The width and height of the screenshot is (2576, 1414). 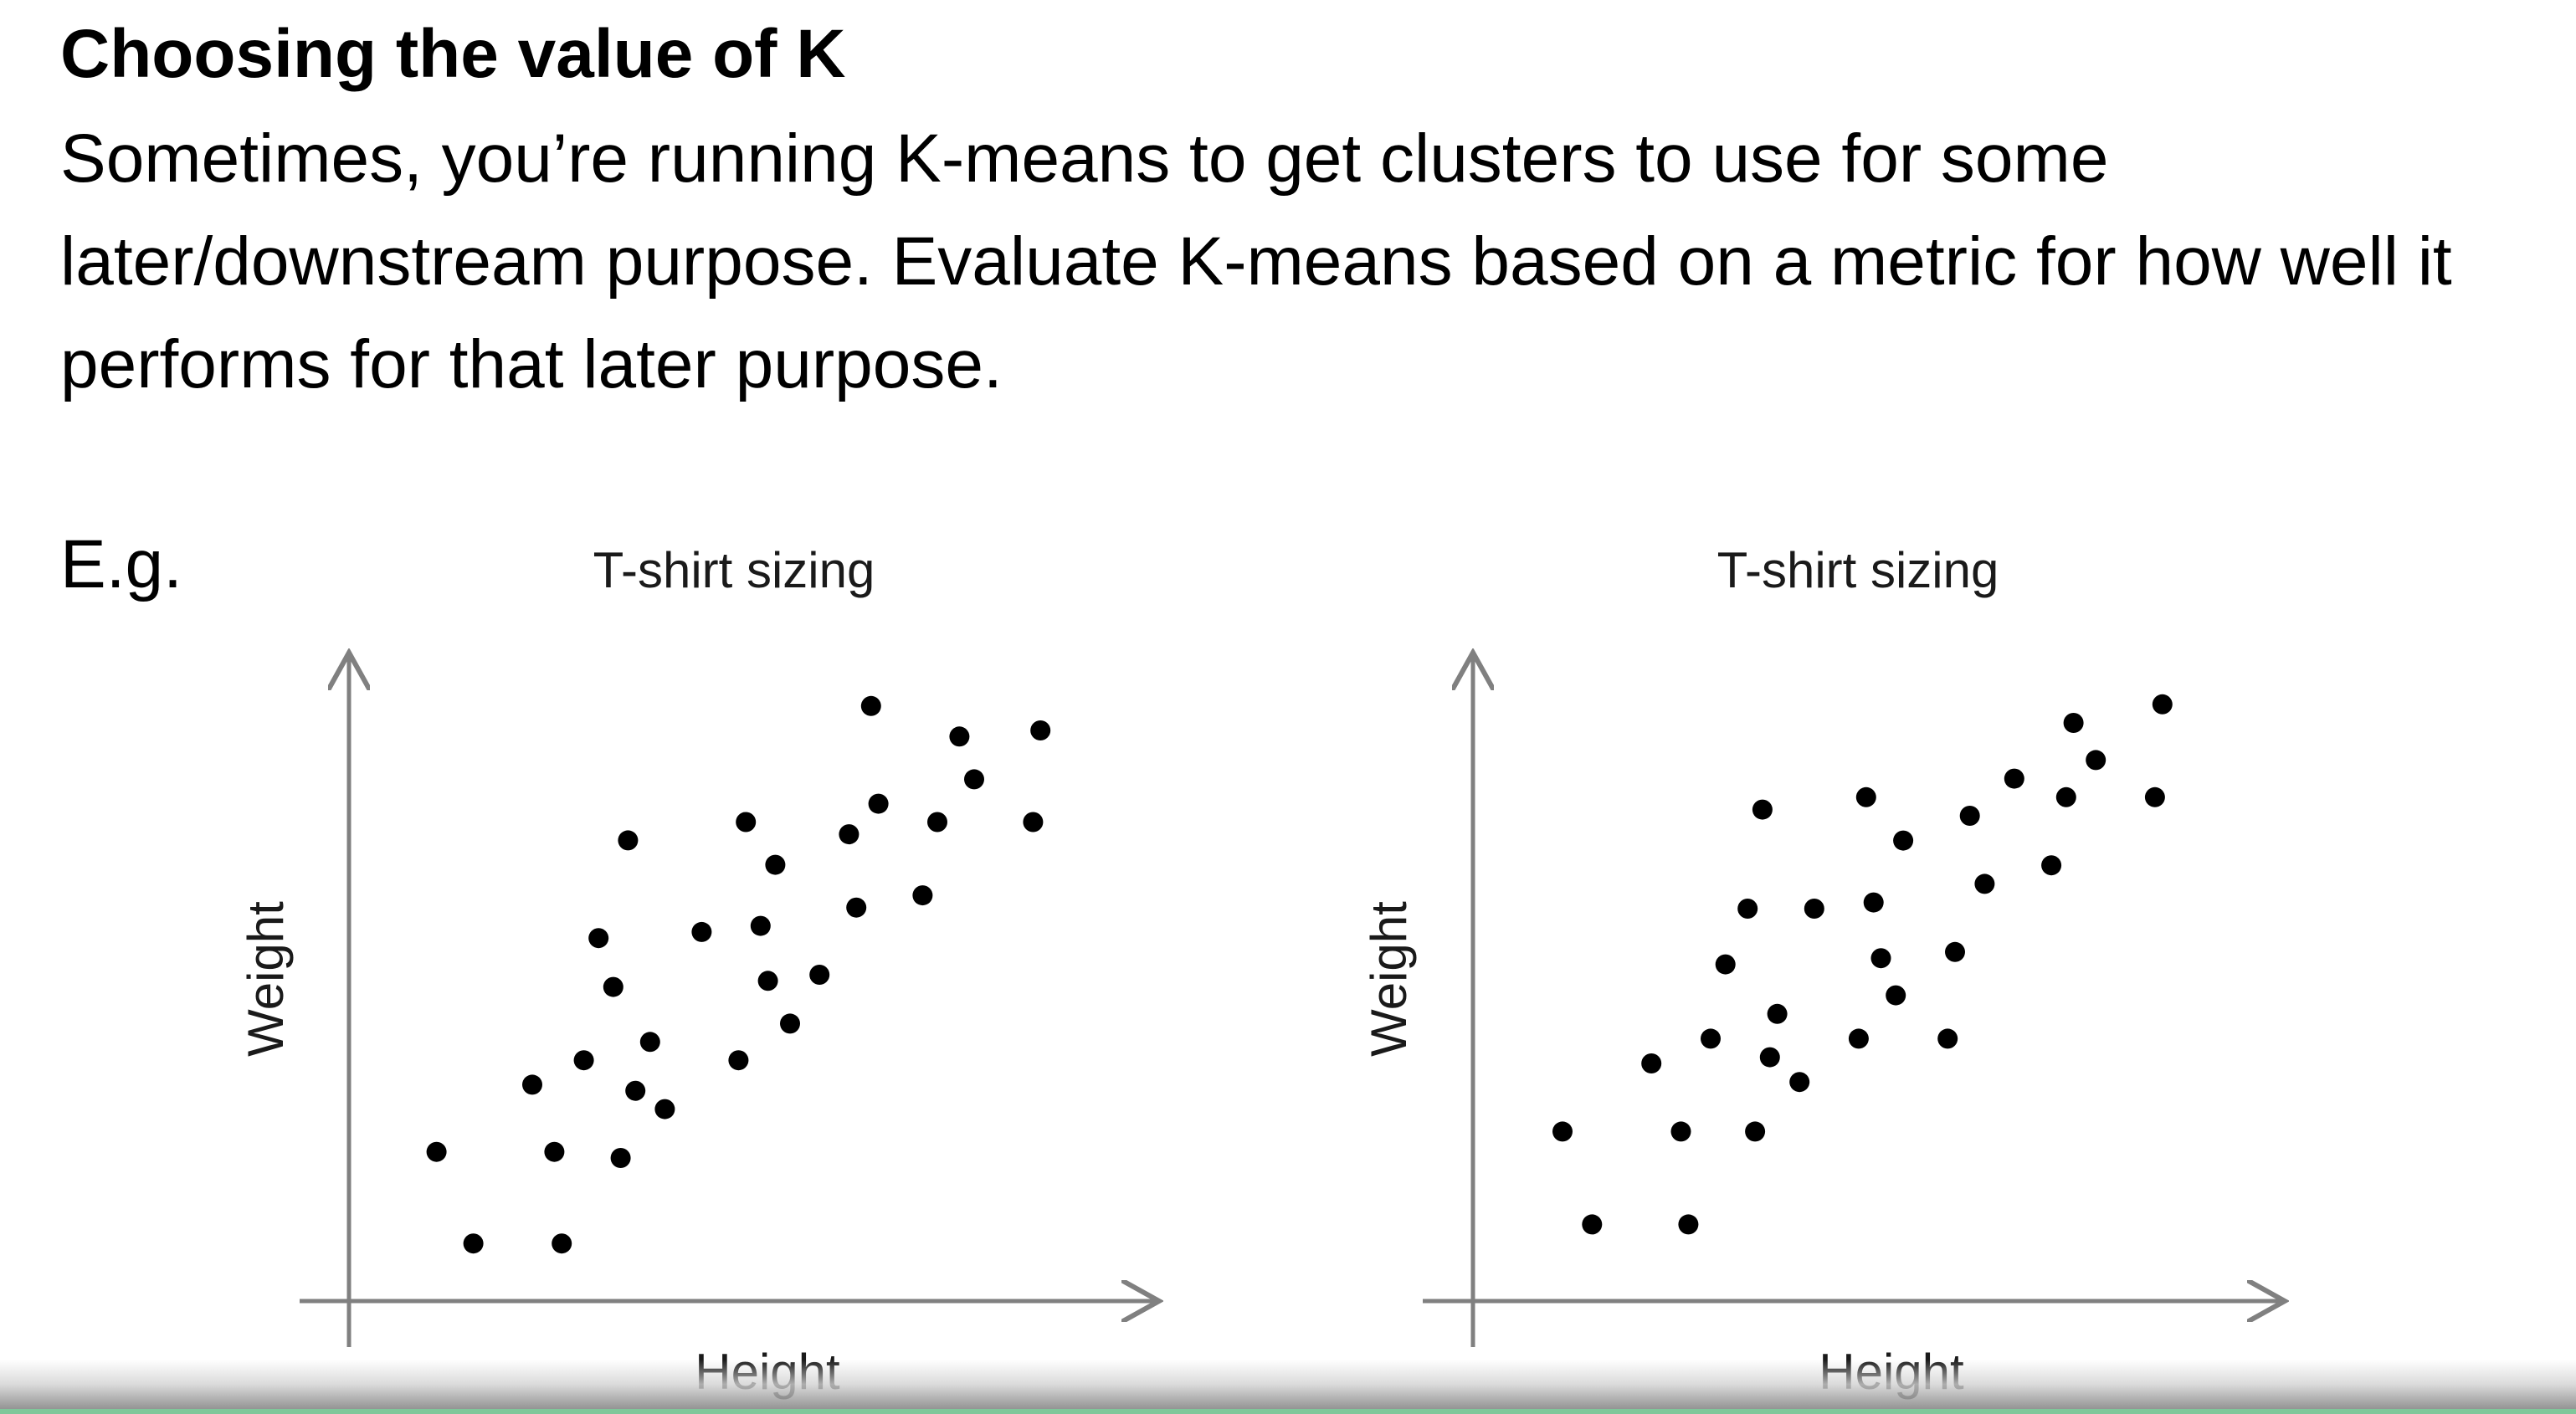 What do you see at coordinates (1858, 570) in the screenshot?
I see `chart-2-title: T-shirt sizing` at bounding box center [1858, 570].